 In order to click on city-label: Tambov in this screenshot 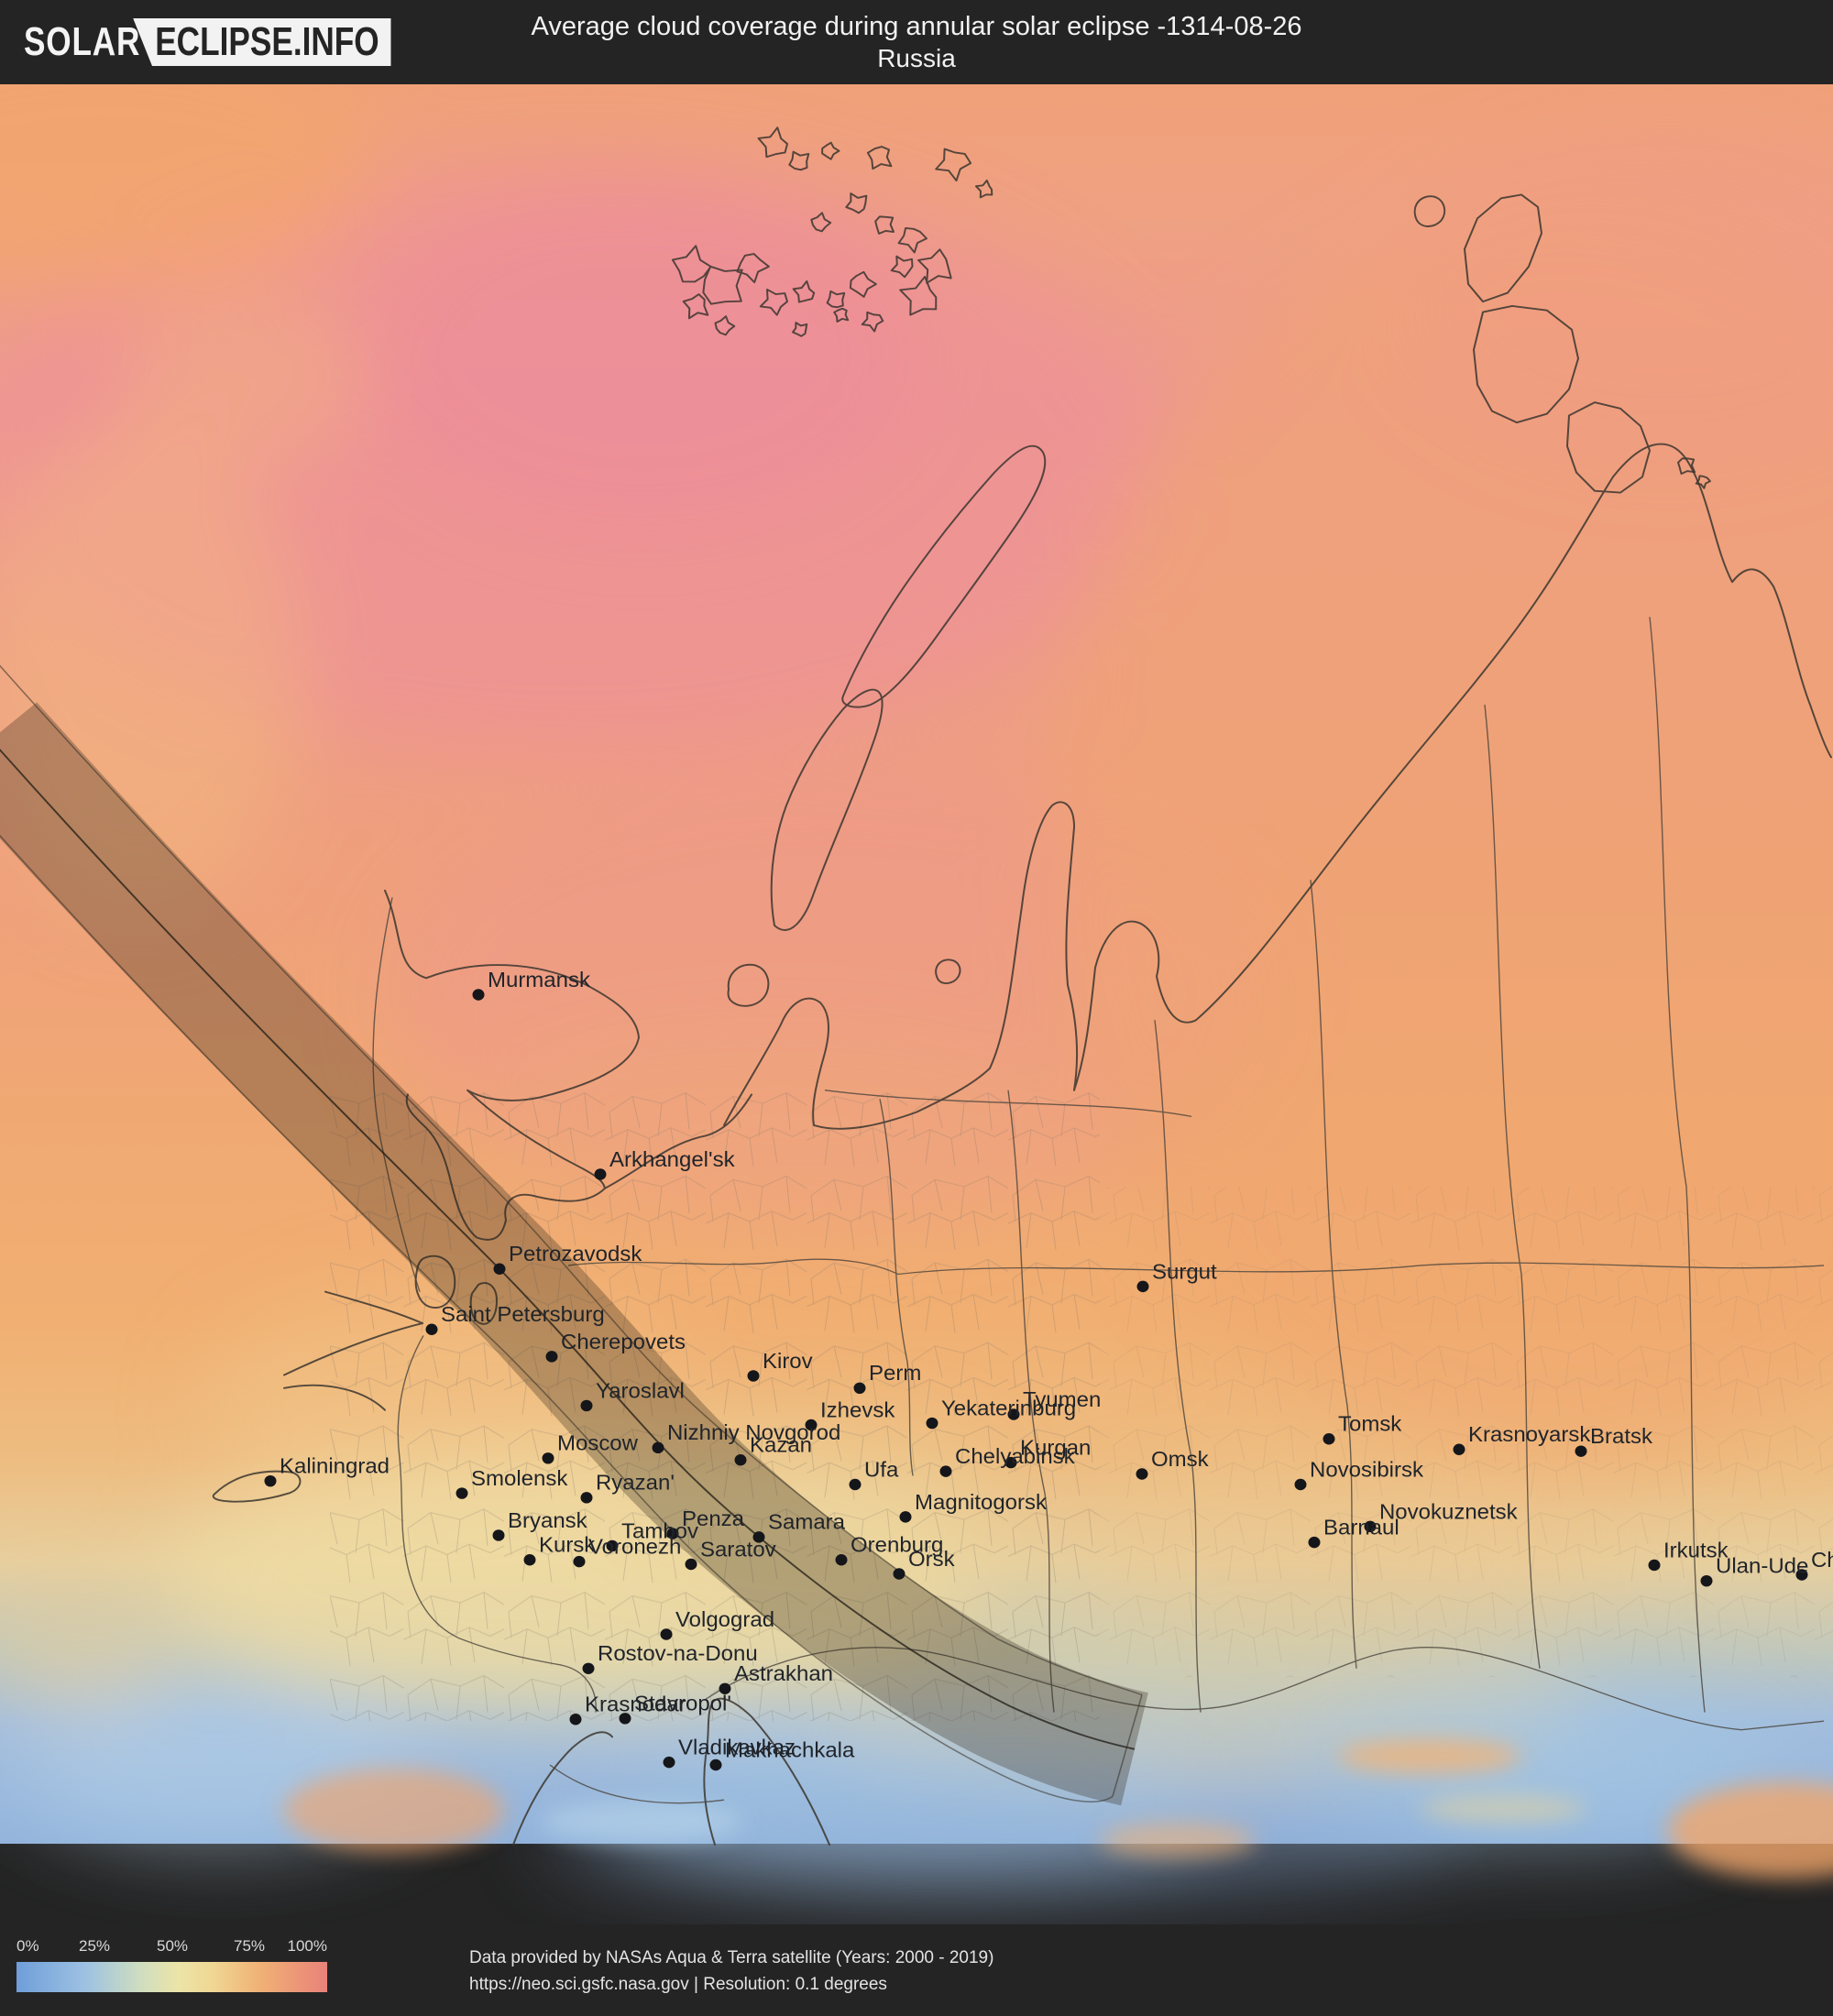, I will do `click(659, 1530)`.